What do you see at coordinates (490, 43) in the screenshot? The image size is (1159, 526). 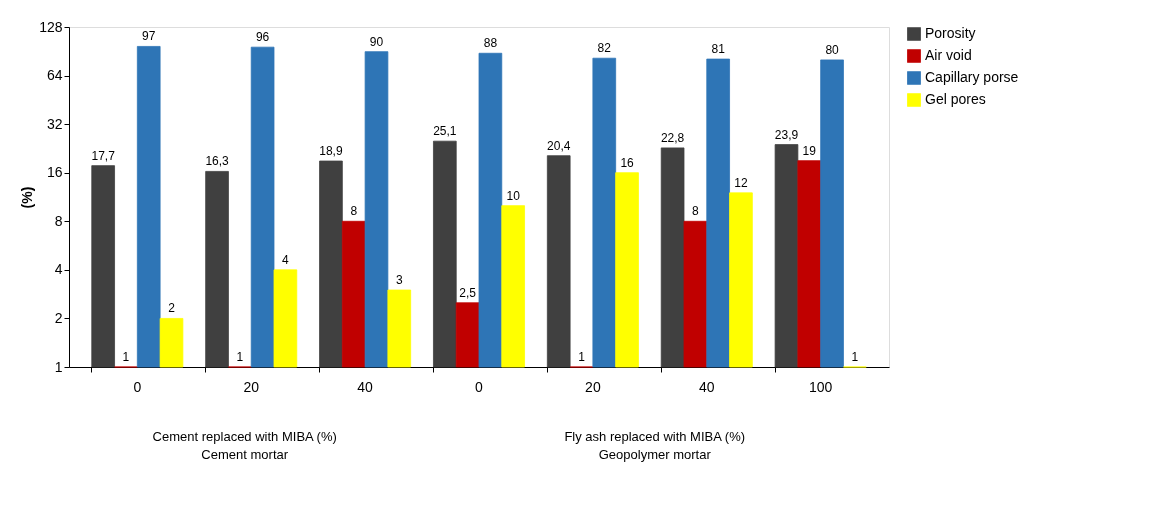 I see `data-label: 88` at bounding box center [490, 43].